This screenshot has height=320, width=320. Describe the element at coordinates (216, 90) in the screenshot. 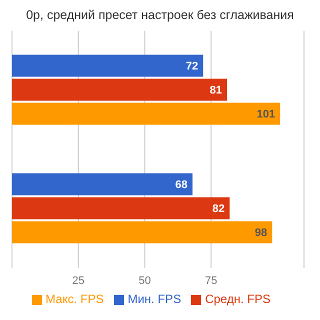

I see `data-label: 81` at that location.